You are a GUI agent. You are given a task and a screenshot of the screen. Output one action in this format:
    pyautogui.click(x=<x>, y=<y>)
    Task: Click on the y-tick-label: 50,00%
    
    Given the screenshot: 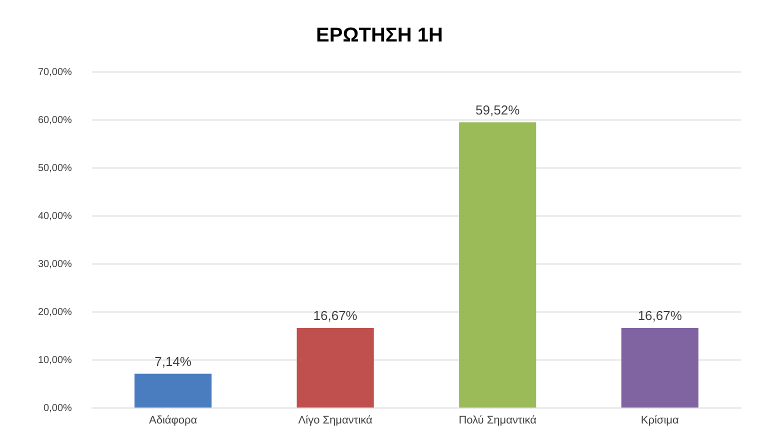 What is the action you would take?
    pyautogui.click(x=55, y=168)
    